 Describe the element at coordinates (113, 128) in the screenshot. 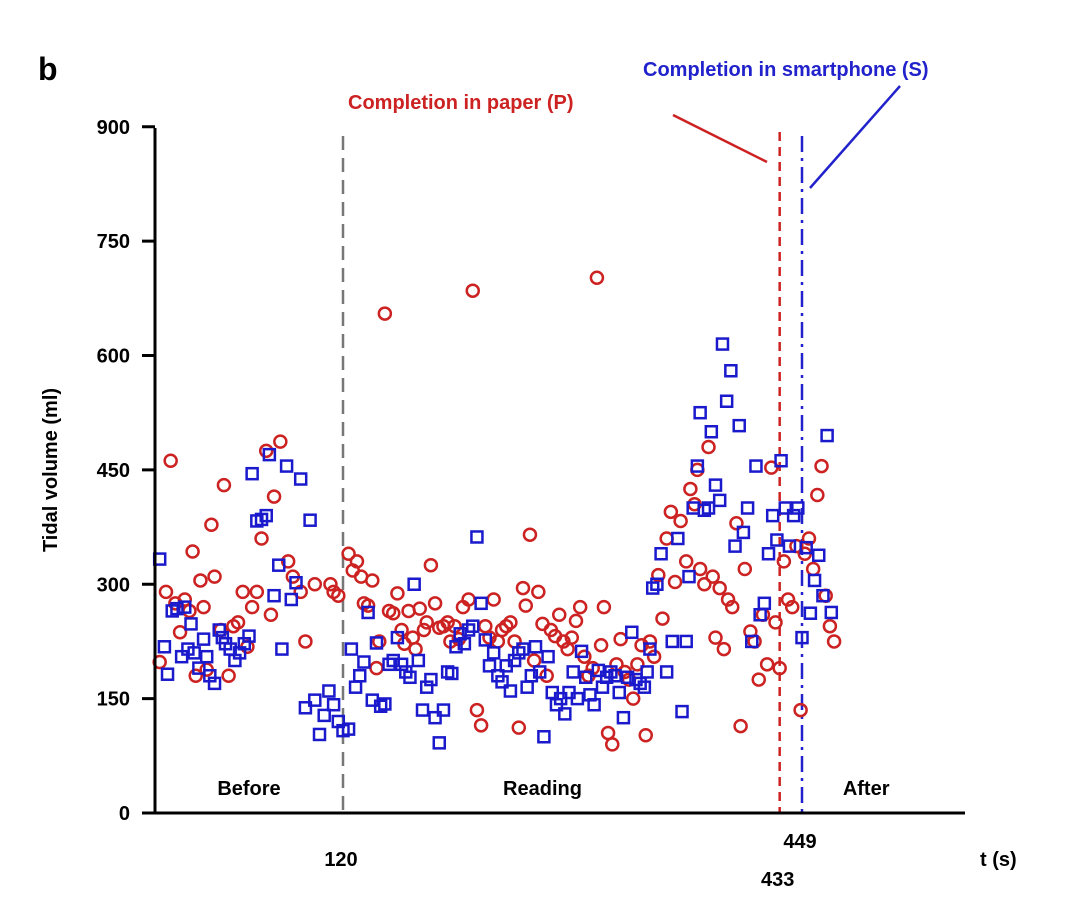

I see `y-tick-label: 900` at that location.